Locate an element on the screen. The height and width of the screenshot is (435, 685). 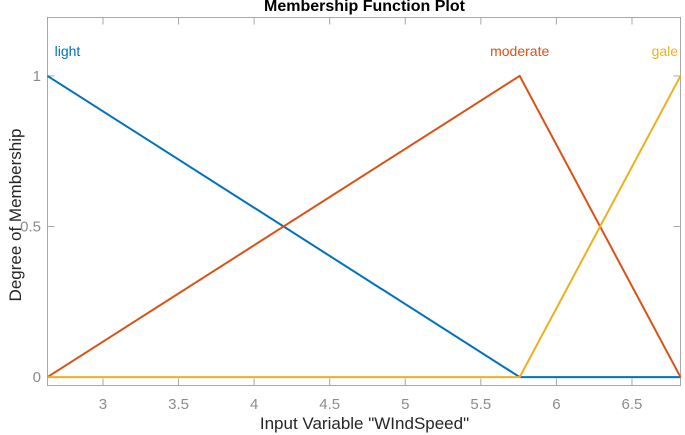
curve-label-light: light is located at coordinates (68, 51).